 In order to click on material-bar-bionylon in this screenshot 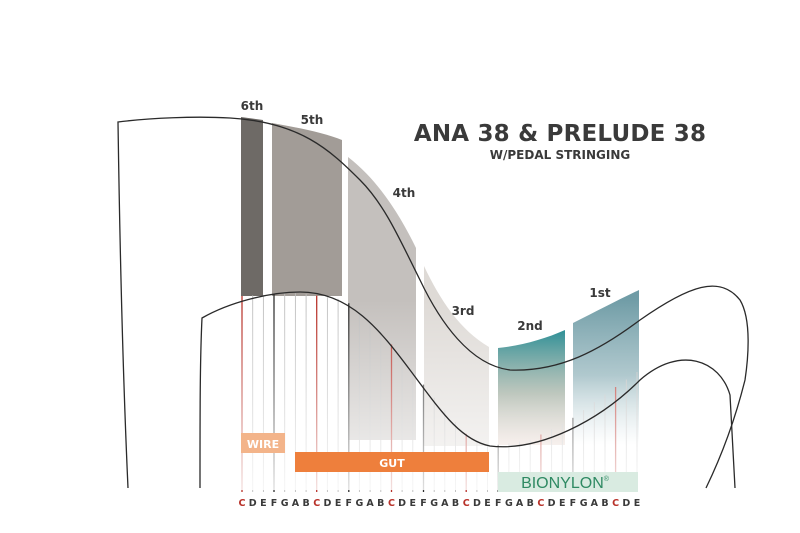, I will do `click(568, 482)`.